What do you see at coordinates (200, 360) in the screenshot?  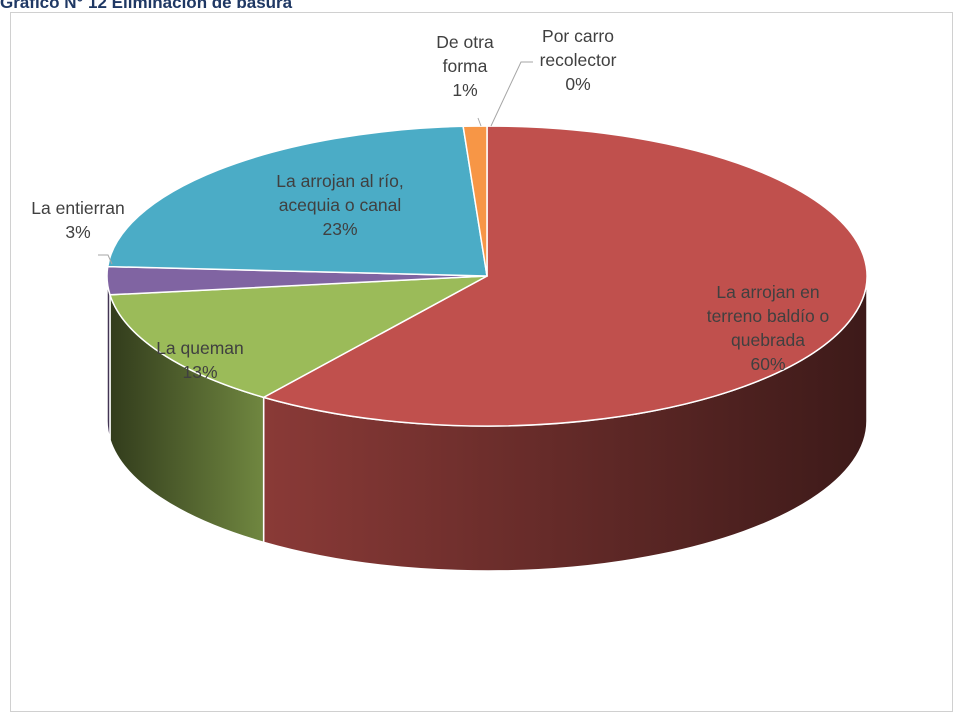 I see `slice-label-1: La queman 13%` at bounding box center [200, 360].